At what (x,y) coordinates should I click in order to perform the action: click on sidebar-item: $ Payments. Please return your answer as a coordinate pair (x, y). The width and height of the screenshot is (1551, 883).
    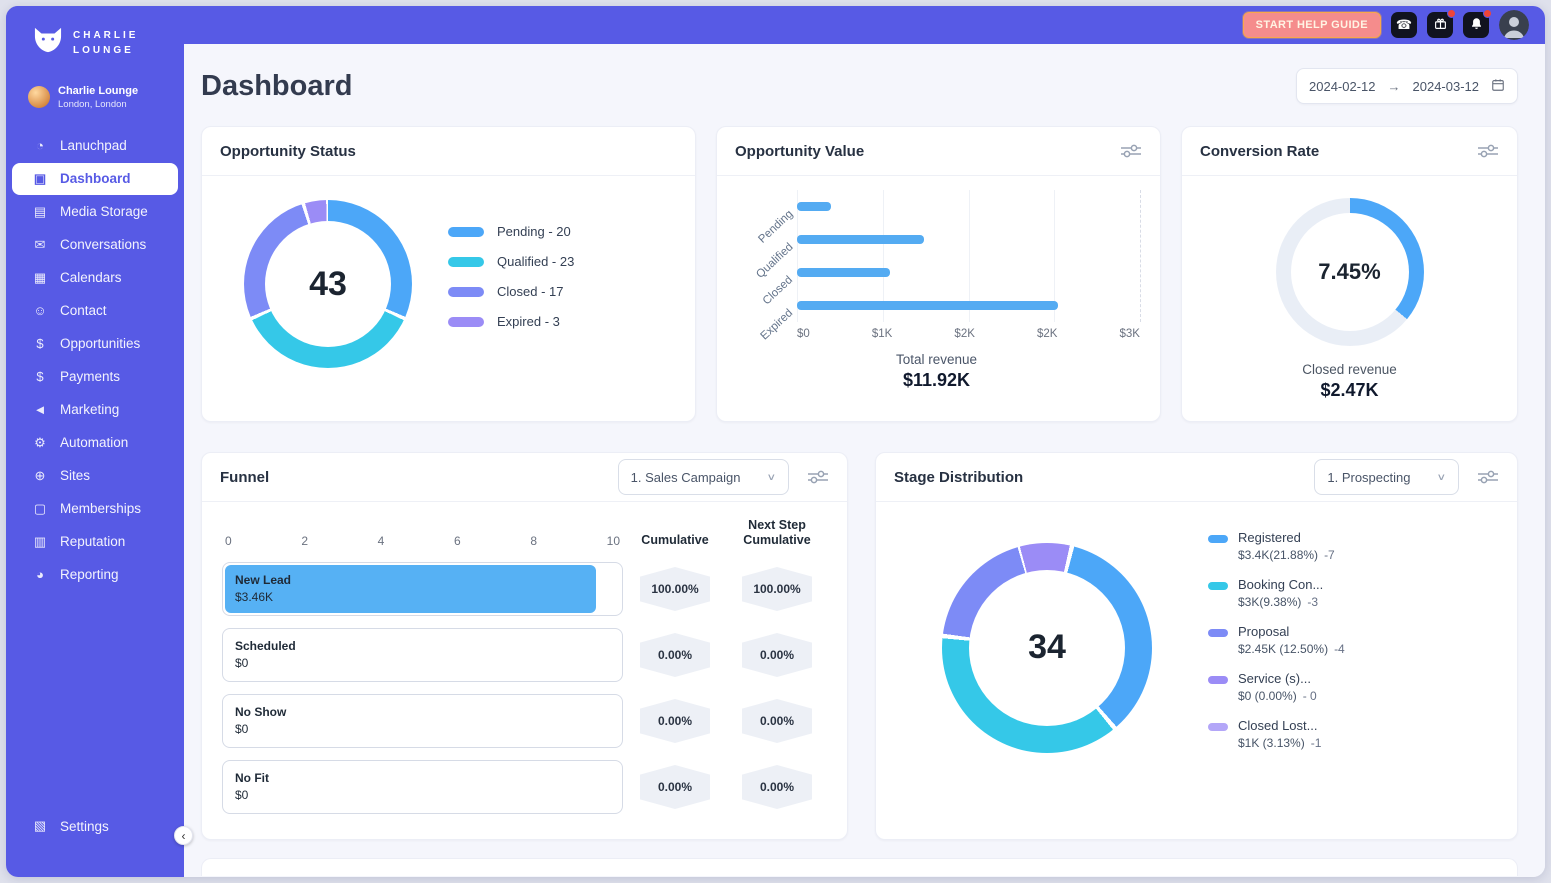
    Looking at the image, I should click on (95, 377).